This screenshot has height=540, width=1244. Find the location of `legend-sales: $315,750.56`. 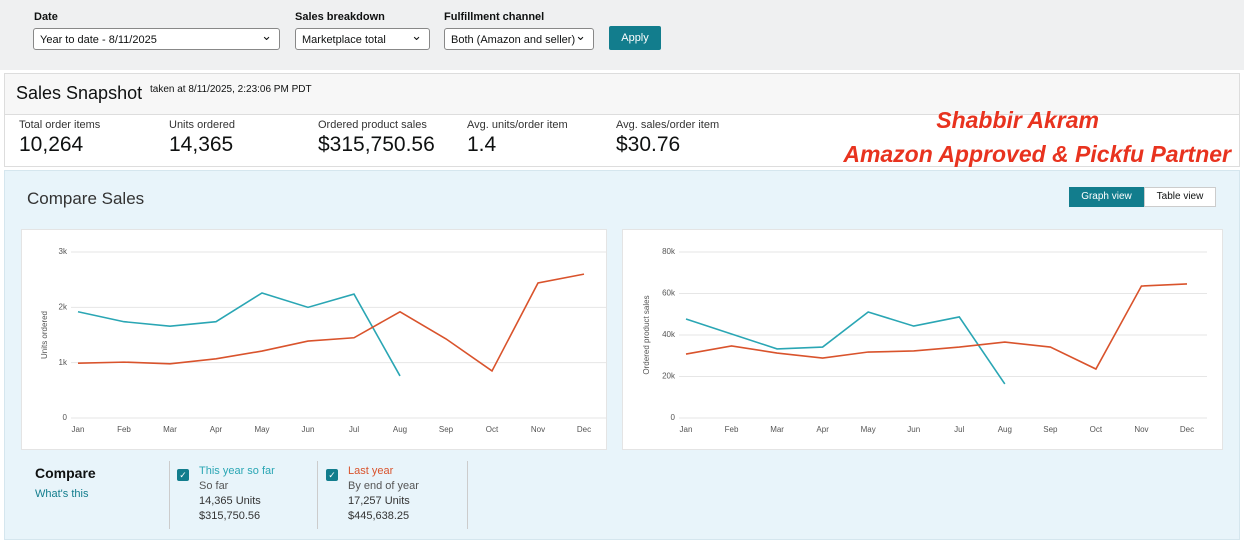

legend-sales: $315,750.56 is located at coordinates (230, 516).